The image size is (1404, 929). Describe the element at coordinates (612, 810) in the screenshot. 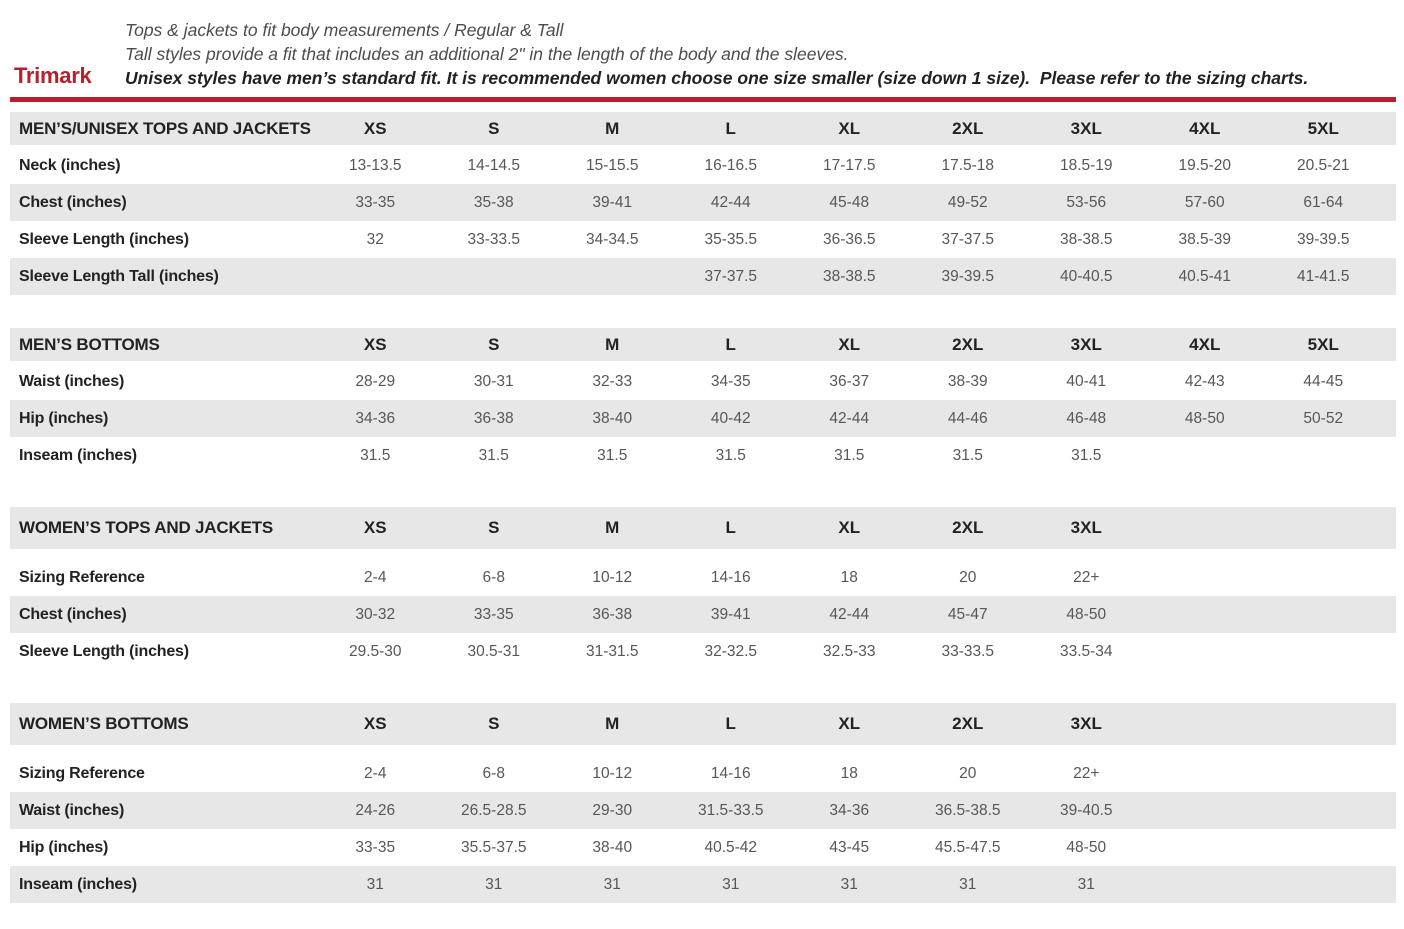

I see `size-value-cell: 29-30` at that location.